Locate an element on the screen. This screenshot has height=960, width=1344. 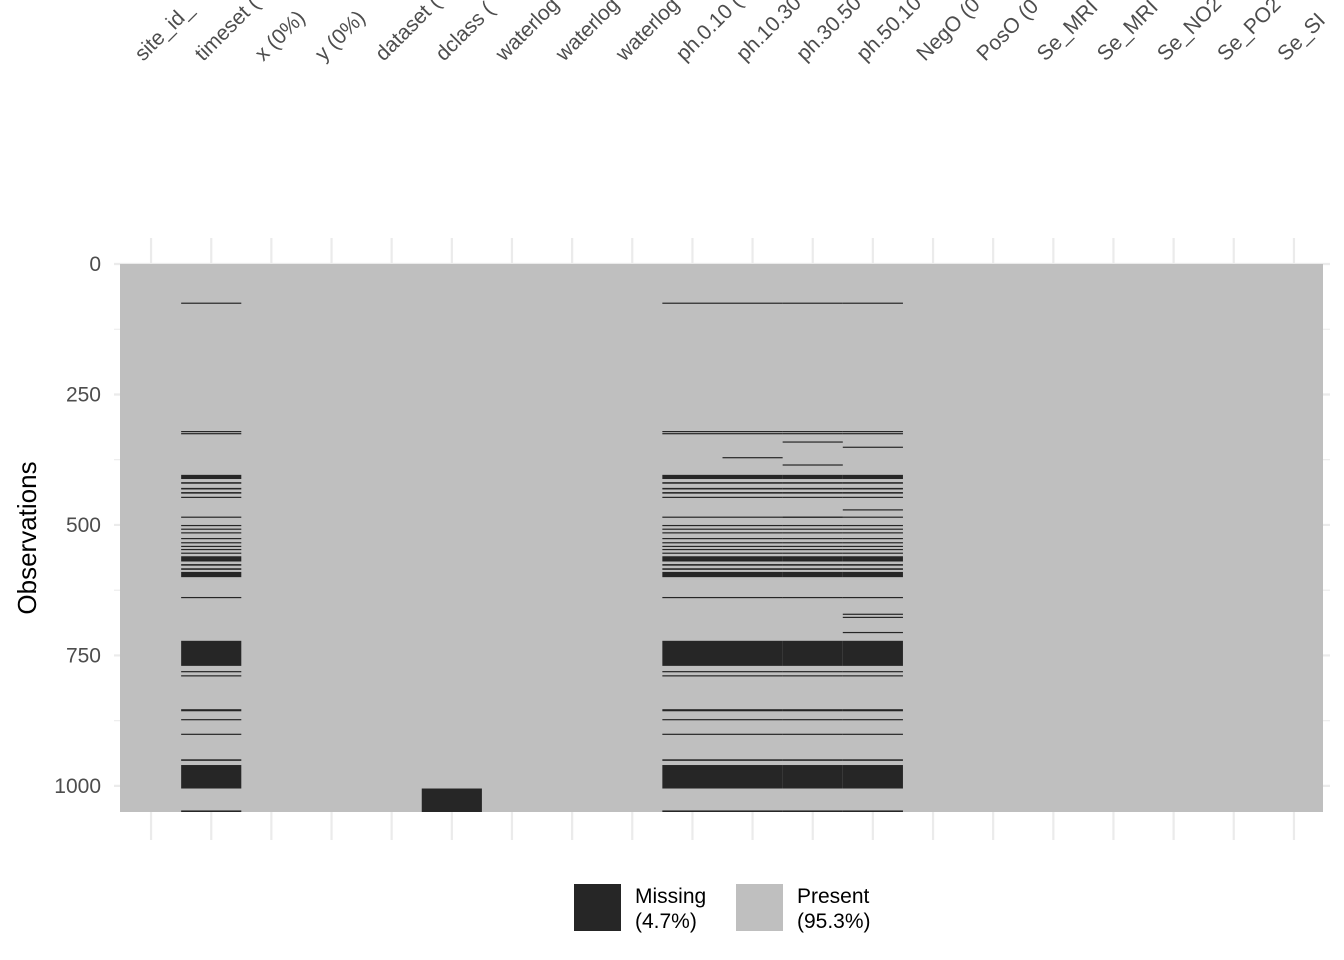
x-tick-label: timeset ( is located at coordinates (226, 33).